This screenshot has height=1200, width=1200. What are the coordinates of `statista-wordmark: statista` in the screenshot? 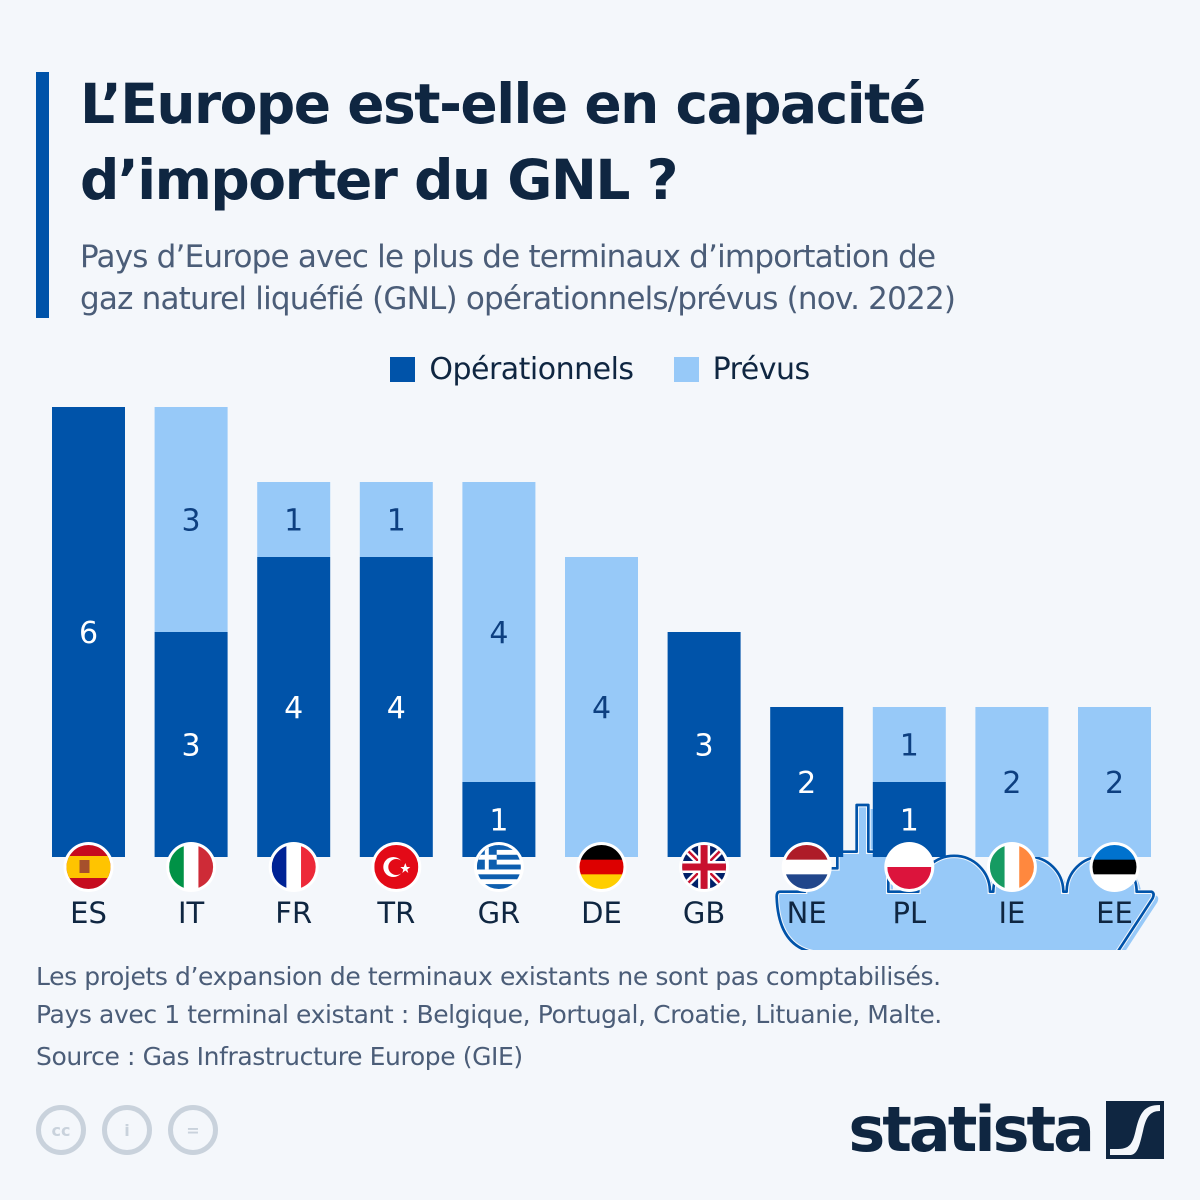 It's located at (971, 1129).